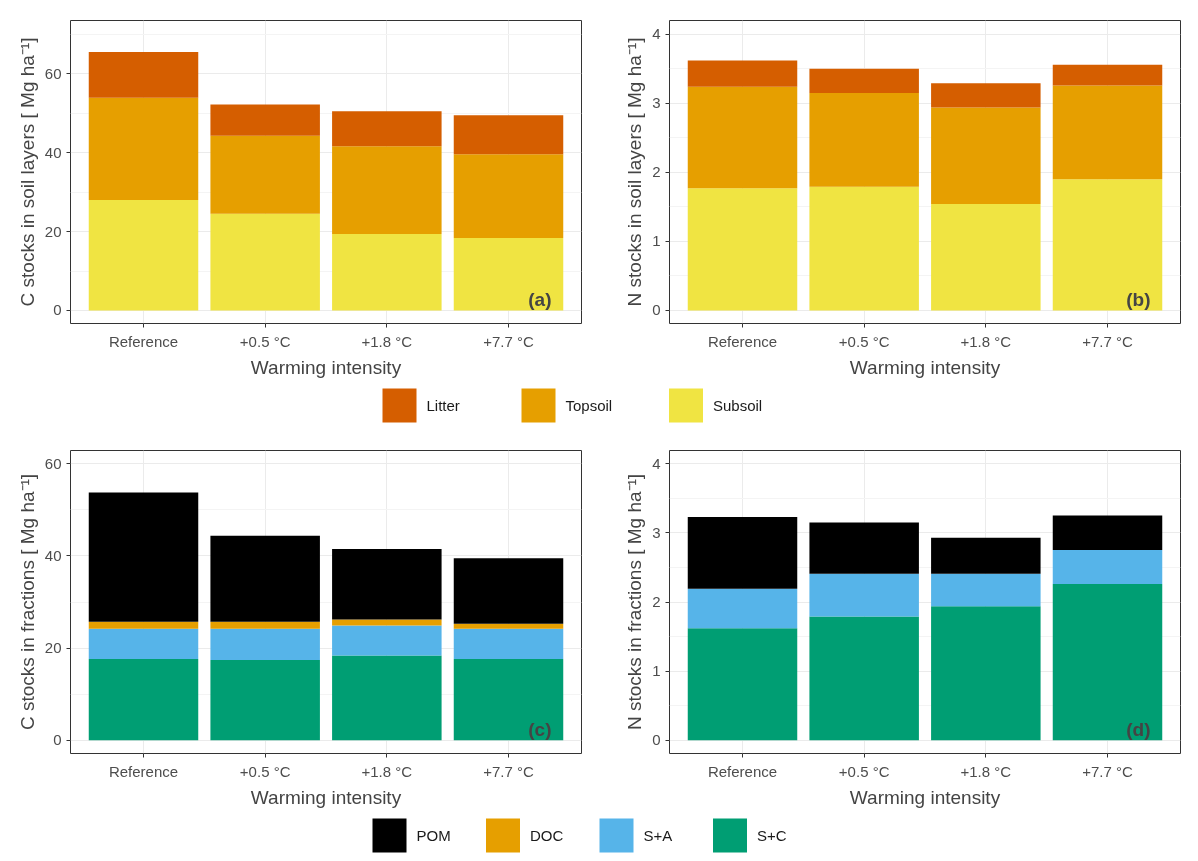  I want to click on annotation: (d), so click(1138, 729).